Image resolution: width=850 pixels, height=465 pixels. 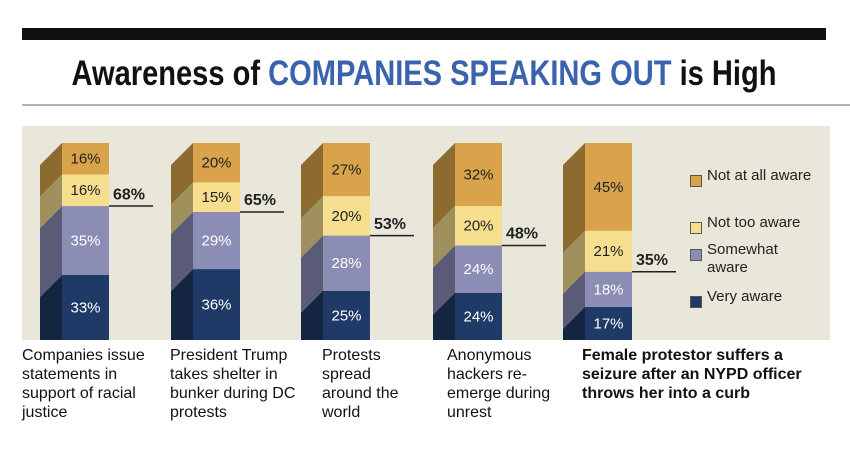 What do you see at coordinates (424, 34) in the screenshot?
I see `top-bar` at bounding box center [424, 34].